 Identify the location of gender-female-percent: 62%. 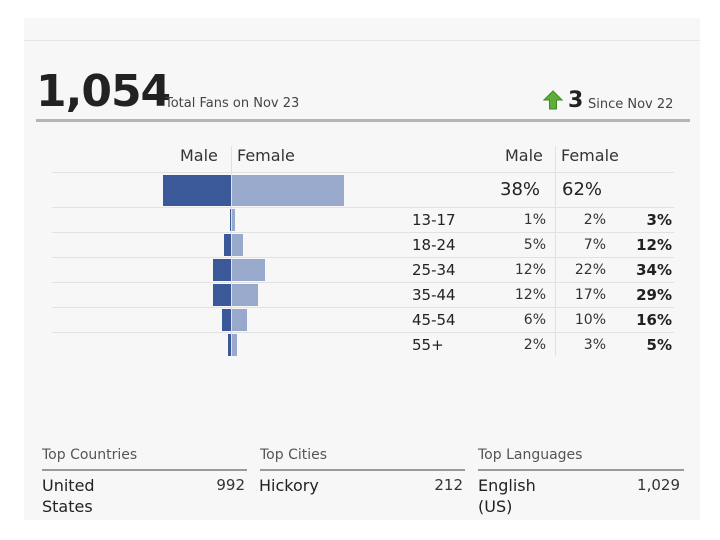
(582, 189).